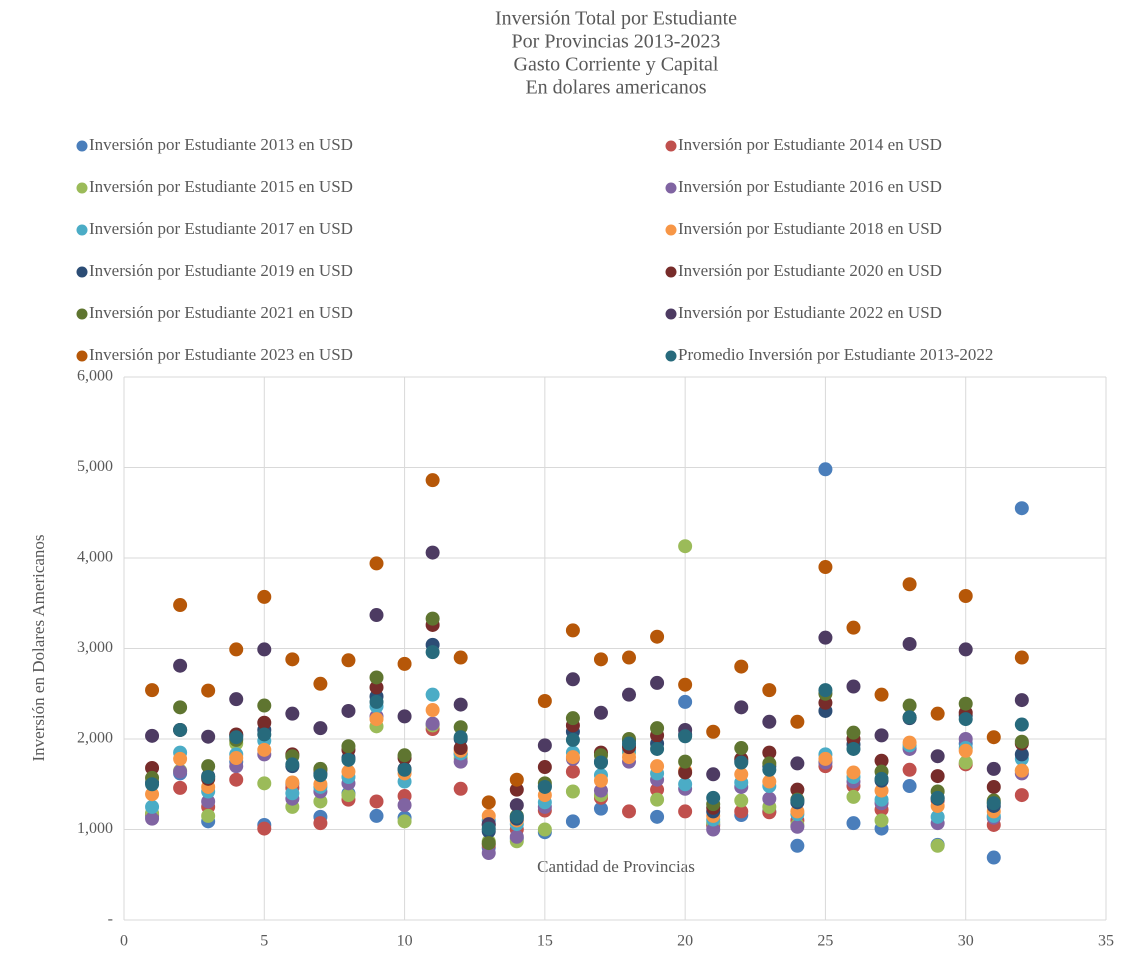  Describe the element at coordinates (221, 144) in the screenshot. I see `legend-label: Inversión por Estudiante 2013 en USD` at that location.